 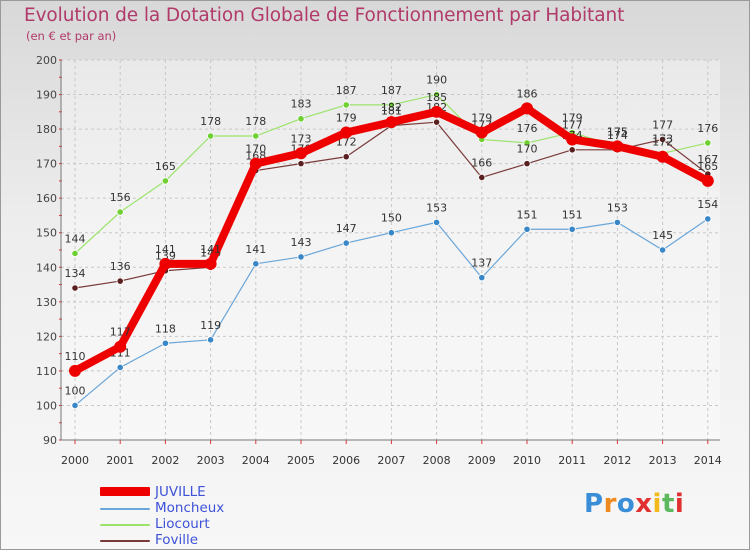 What do you see at coordinates (120, 332) in the screenshot?
I see `data-label-juville-2001: 117` at bounding box center [120, 332].